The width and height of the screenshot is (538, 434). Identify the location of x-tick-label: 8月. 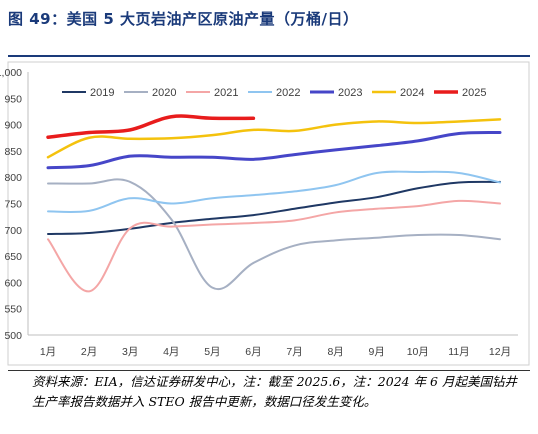
(335, 352).